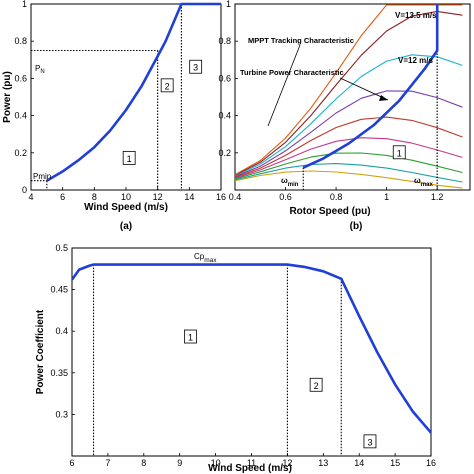  What do you see at coordinates (133, 92) in the screenshot?
I see `chart-a-power-curve` at bounding box center [133, 92].